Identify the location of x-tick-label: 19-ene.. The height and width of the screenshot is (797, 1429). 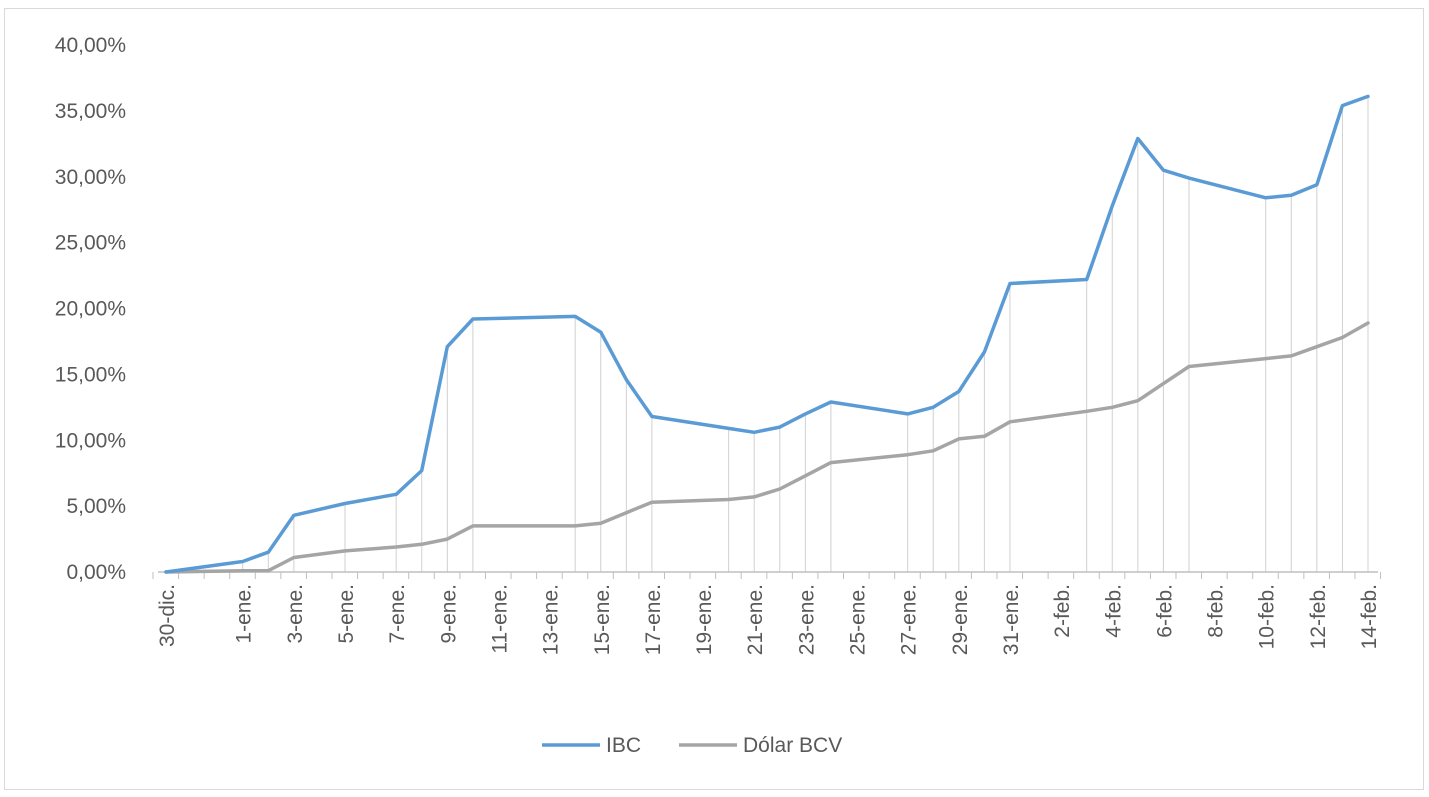
(704, 619).